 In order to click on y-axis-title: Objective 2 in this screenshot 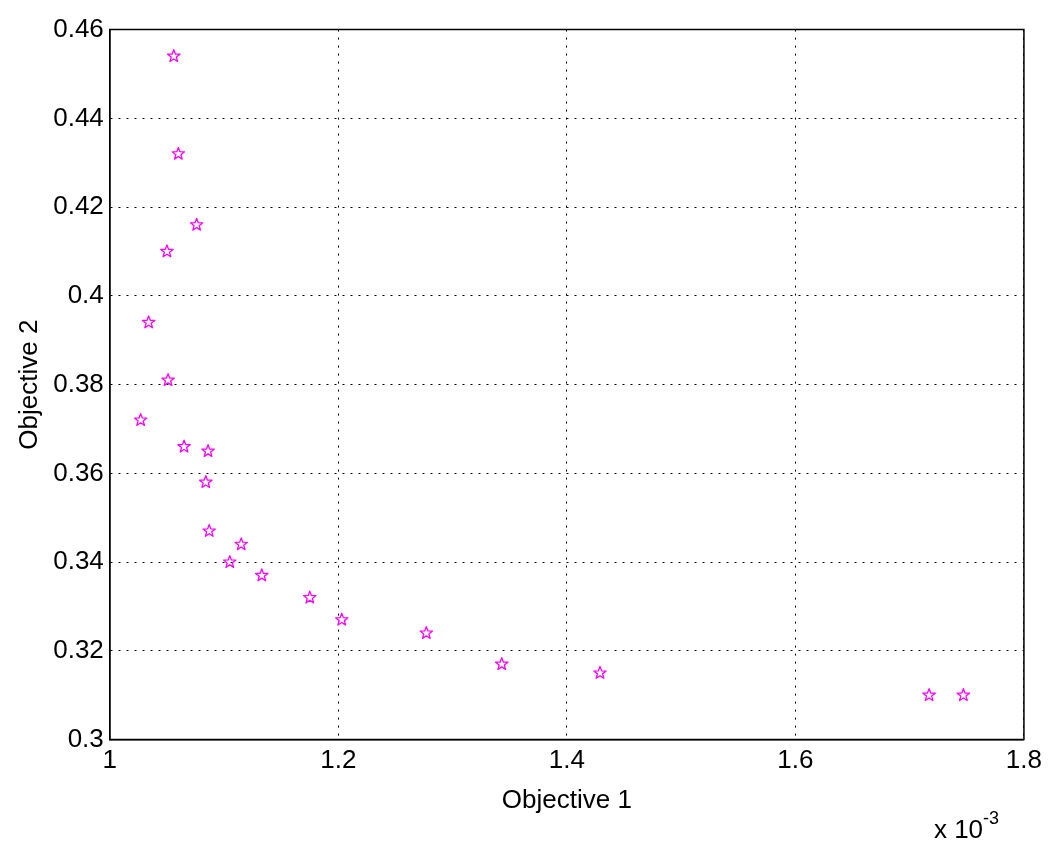, I will do `click(27, 384)`.